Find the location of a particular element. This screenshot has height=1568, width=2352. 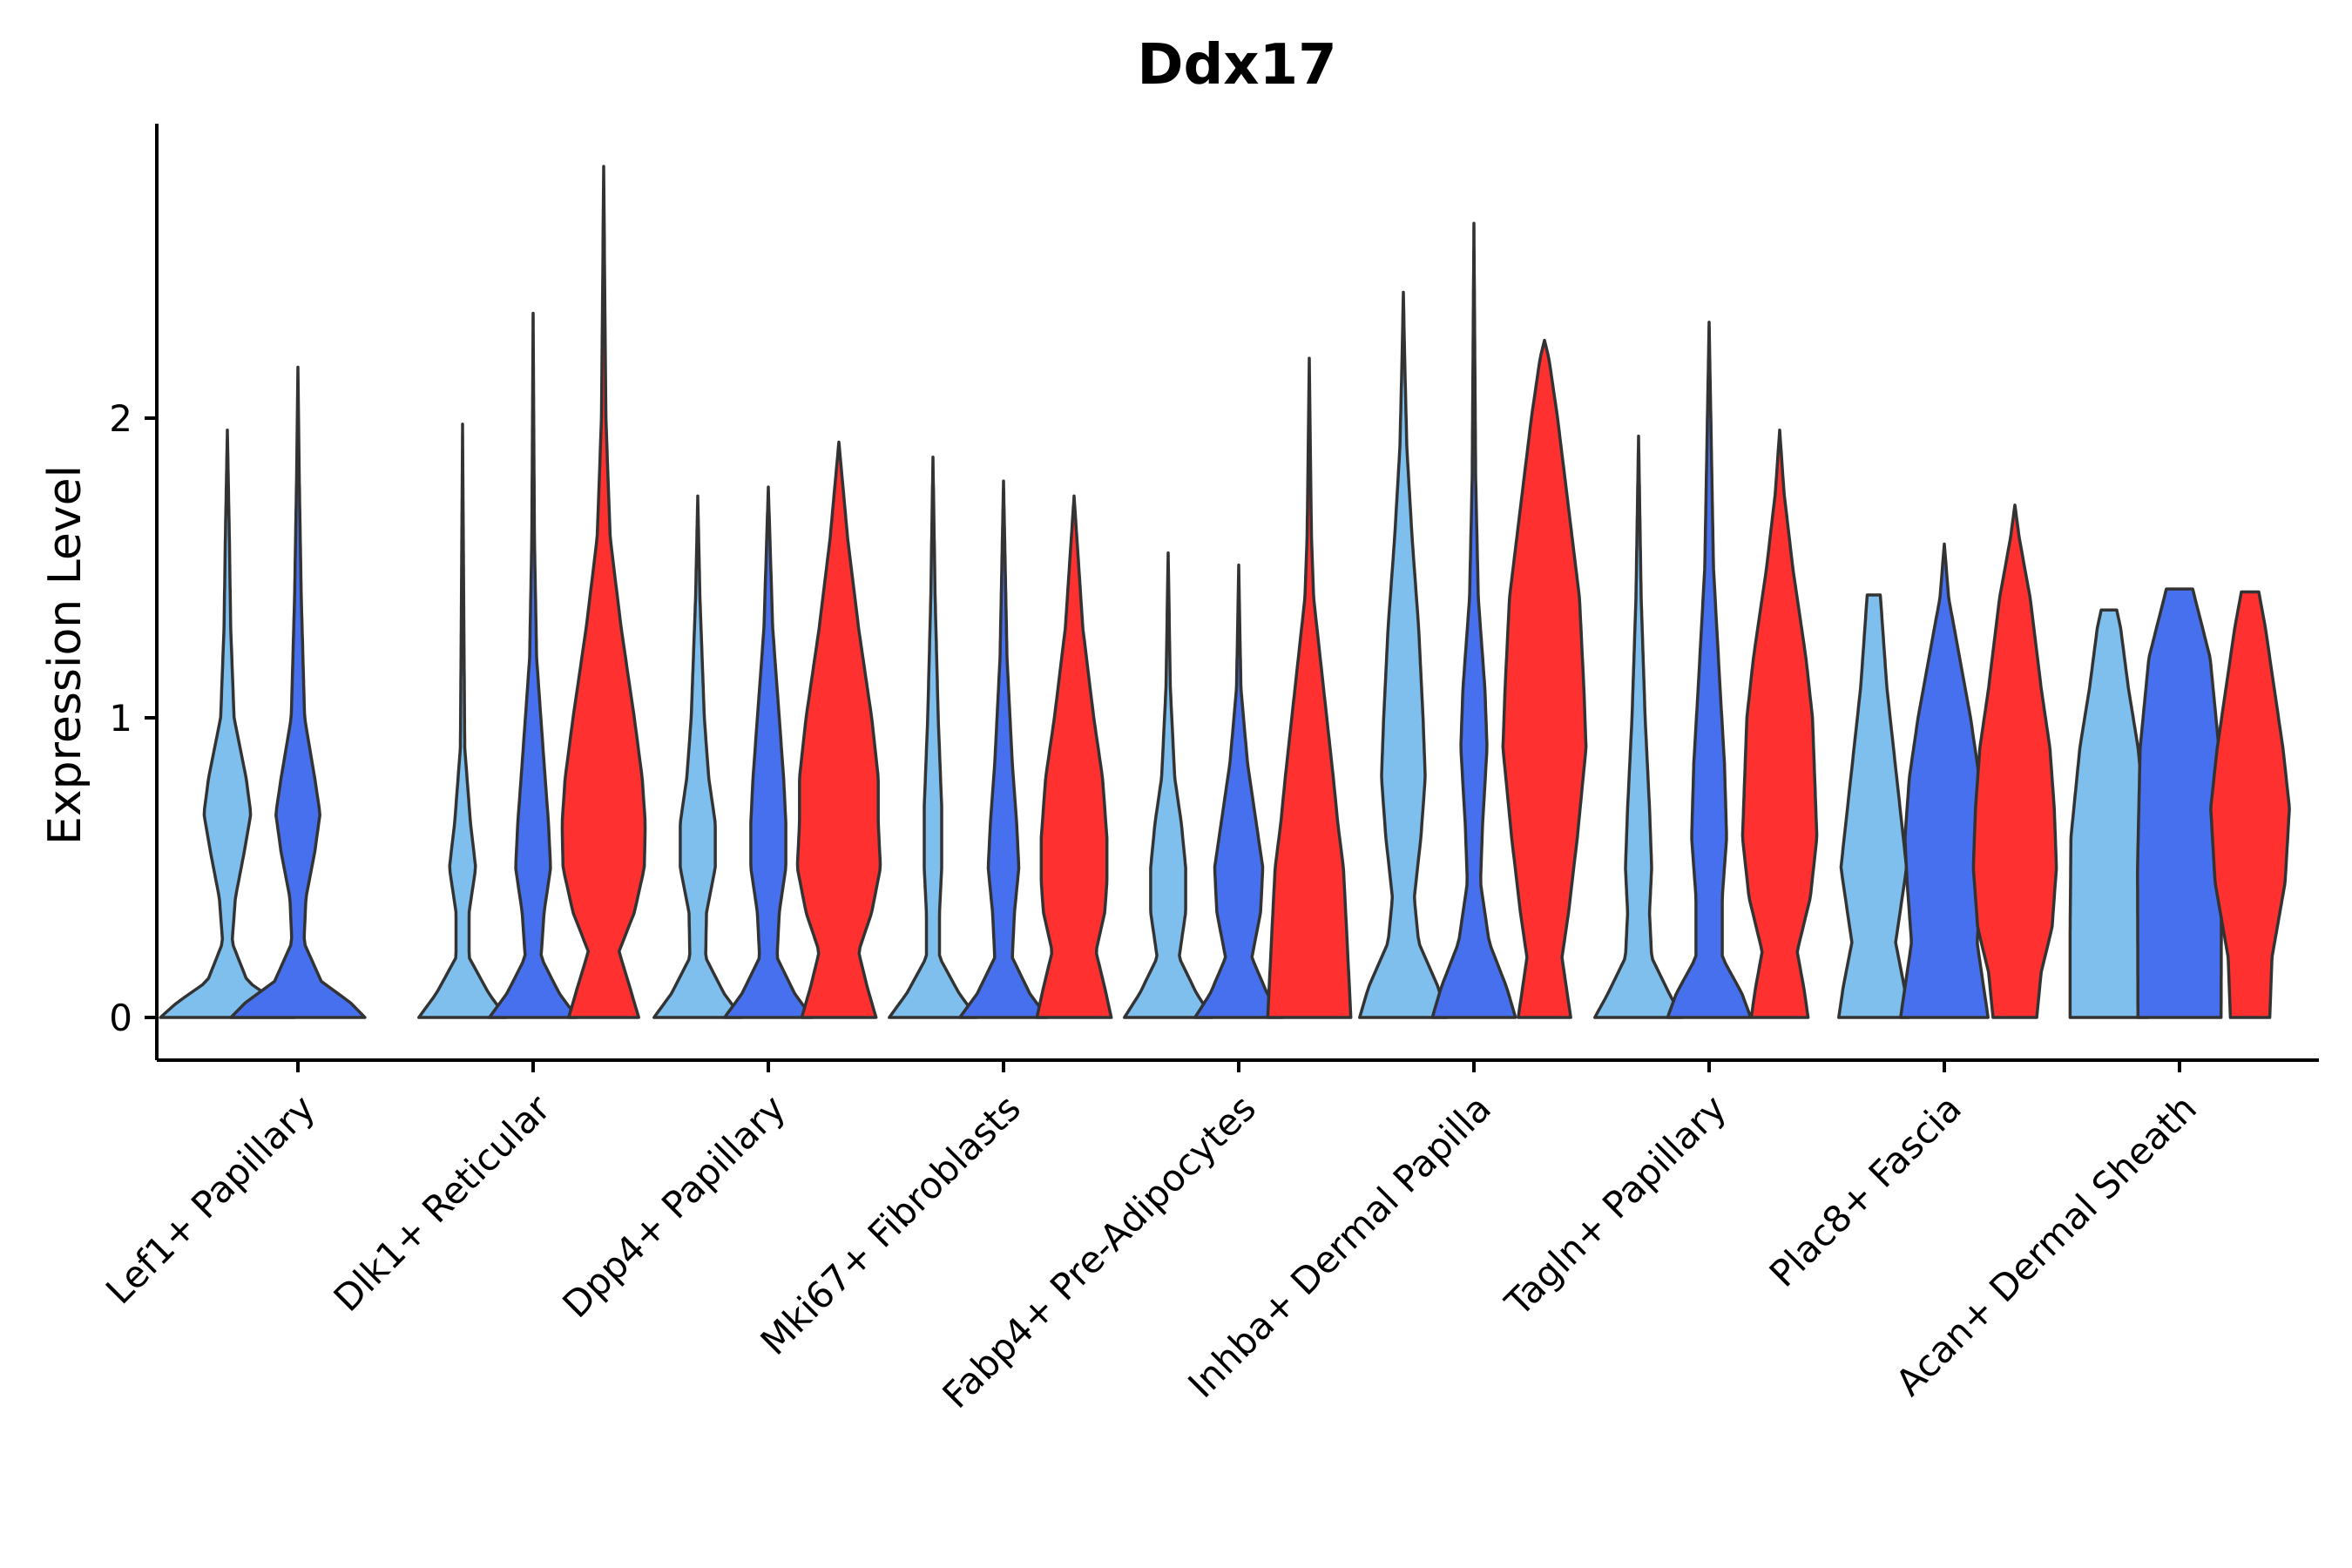

y-axis-label: Expression Level is located at coordinates (65, 655).